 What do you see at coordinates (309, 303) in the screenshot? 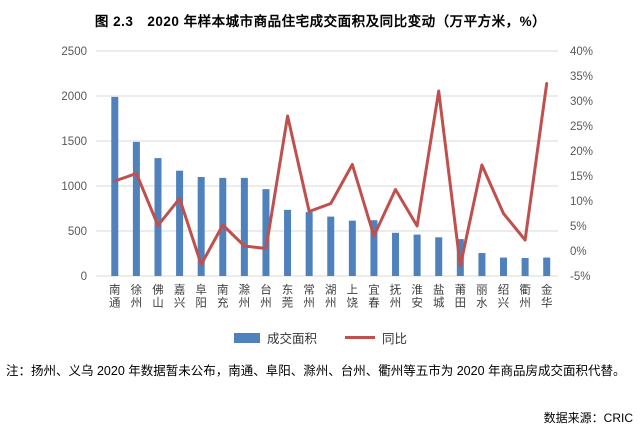
I see `category-label-常州: 州` at bounding box center [309, 303].